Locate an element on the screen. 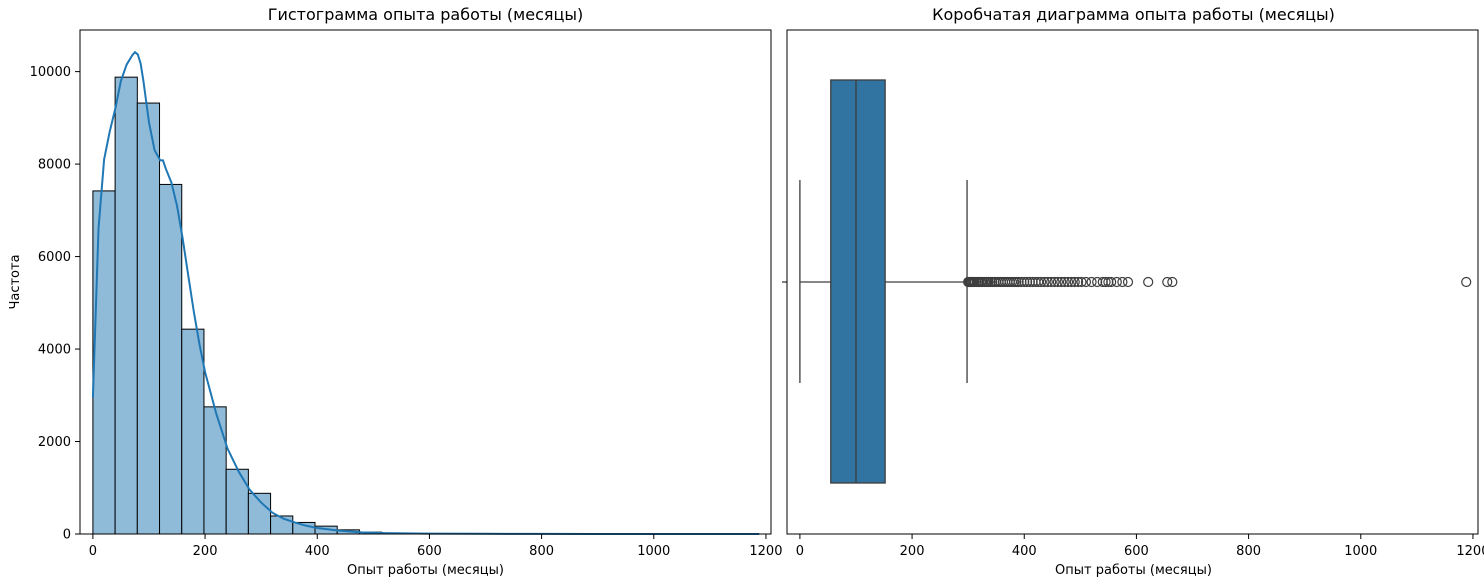 This screenshot has height=585, width=1484. y-tick-label: 2000 is located at coordinates (54, 442).